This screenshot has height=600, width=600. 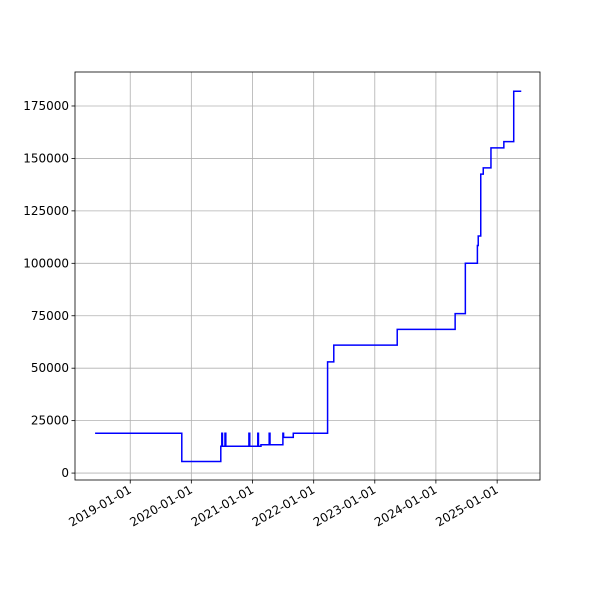 I want to click on y-tick-label: 75000, so click(x=50, y=316).